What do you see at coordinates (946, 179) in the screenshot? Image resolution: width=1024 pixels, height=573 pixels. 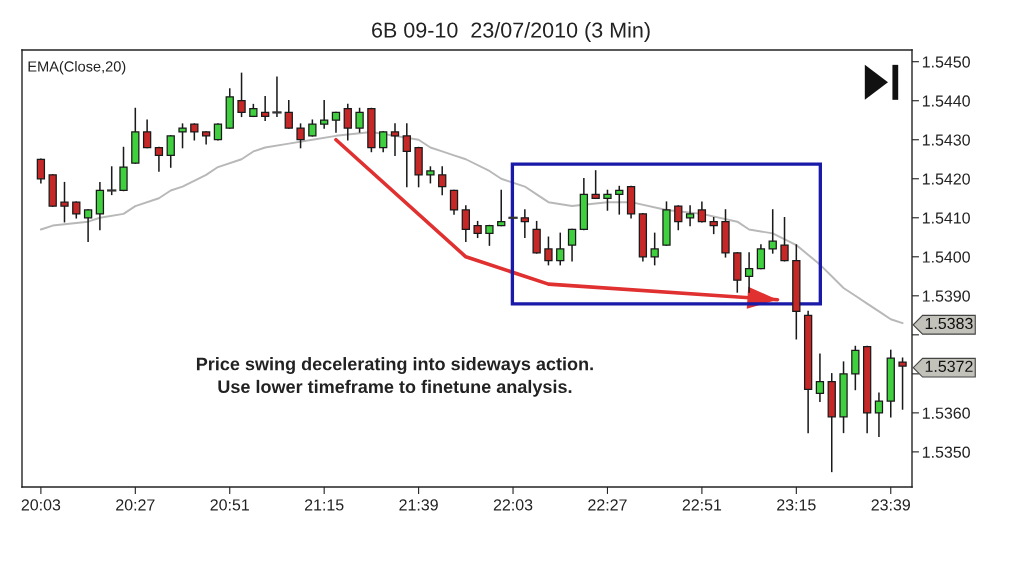 I see `y-tick-label: 1.5420` at bounding box center [946, 179].